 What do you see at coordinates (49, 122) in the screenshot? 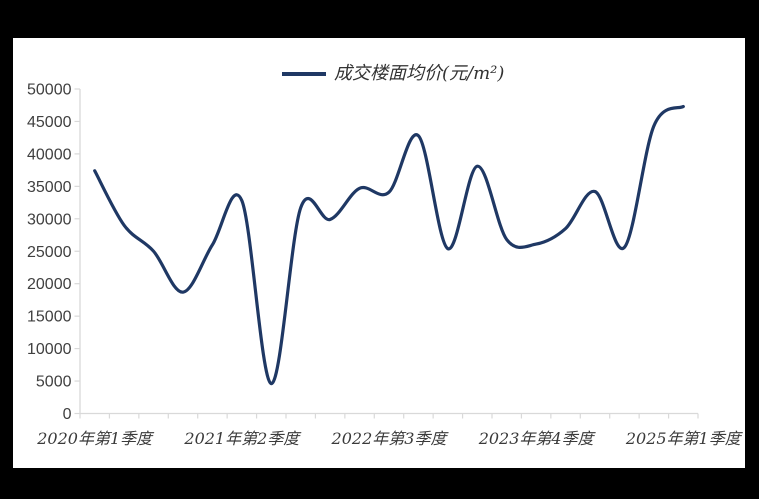
I see `y-axis-label: 45000` at bounding box center [49, 122].